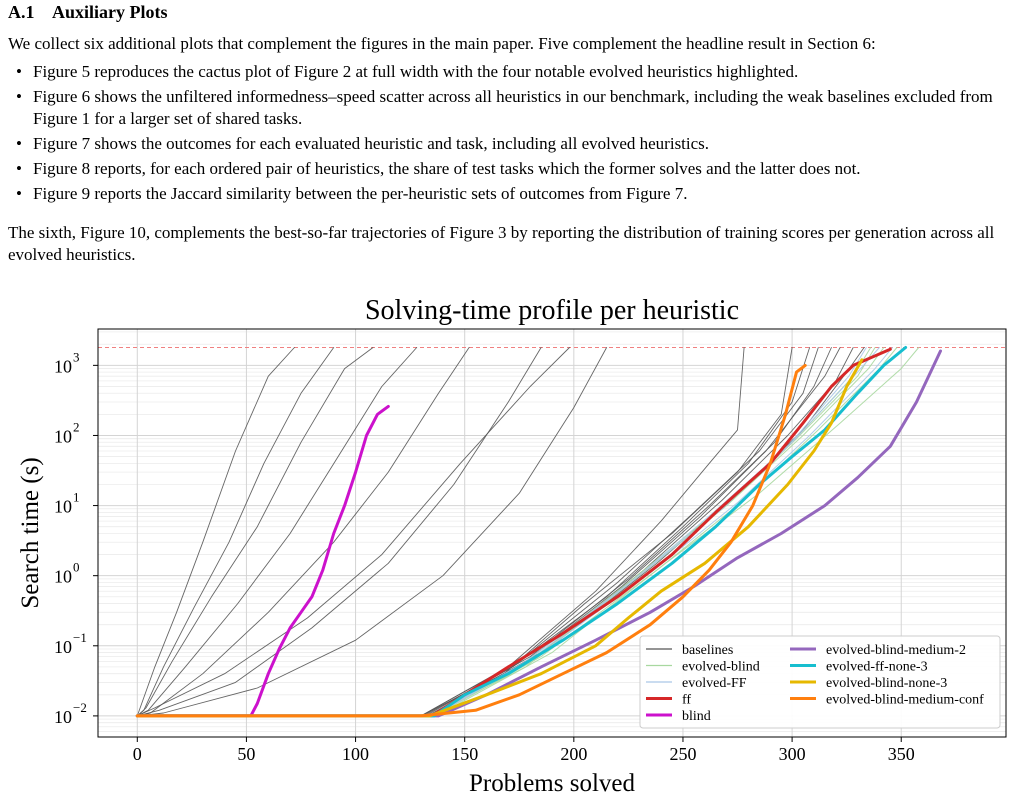 Image resolution: width=1022 pixels, height=799 pixels. Describe the element at coordinates (792, 754) in the screenshot. I see `x-tick-label: 300` at that location.